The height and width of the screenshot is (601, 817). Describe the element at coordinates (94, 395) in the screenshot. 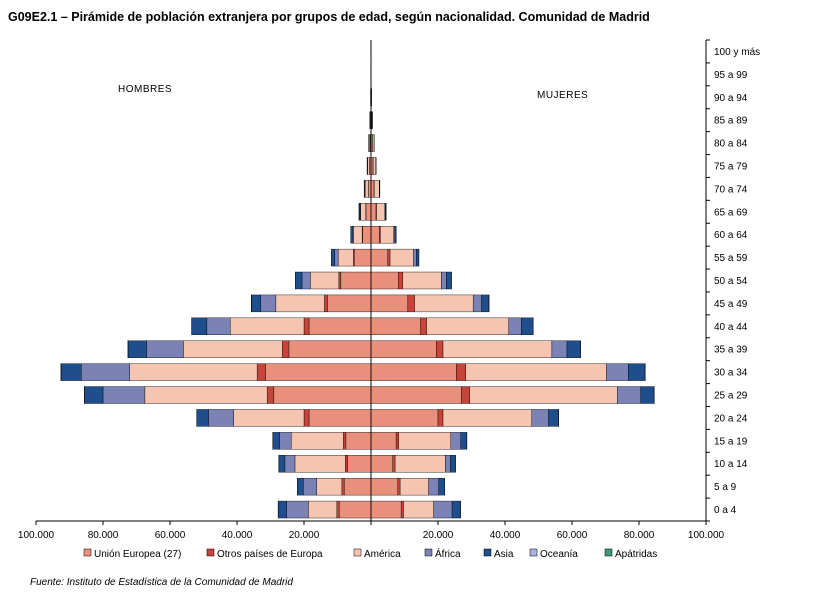

I see `bar-men-25-a-29-s4` at that location.